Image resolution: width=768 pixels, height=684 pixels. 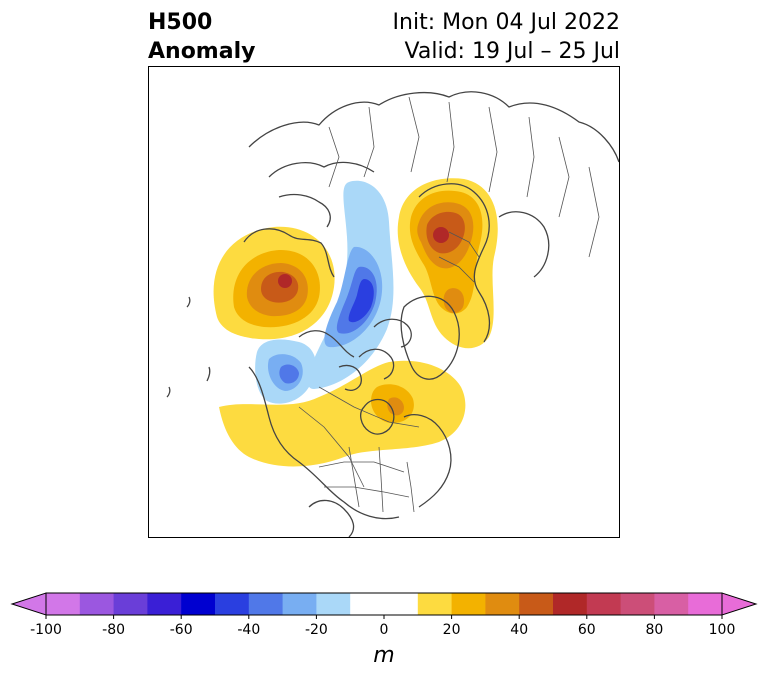 What do you see at coordinates (201, 37) in the screenshot?
I see `map-title: H500 Anomaly` at bounding box center [201, 37].